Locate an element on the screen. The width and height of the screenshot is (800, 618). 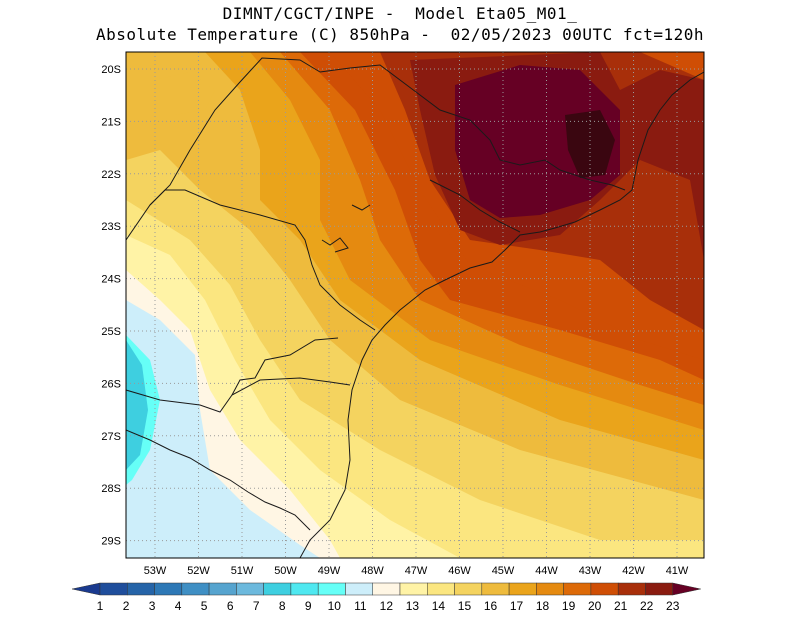
lon-tick-label: 51W is located at coordinates (242, 571).